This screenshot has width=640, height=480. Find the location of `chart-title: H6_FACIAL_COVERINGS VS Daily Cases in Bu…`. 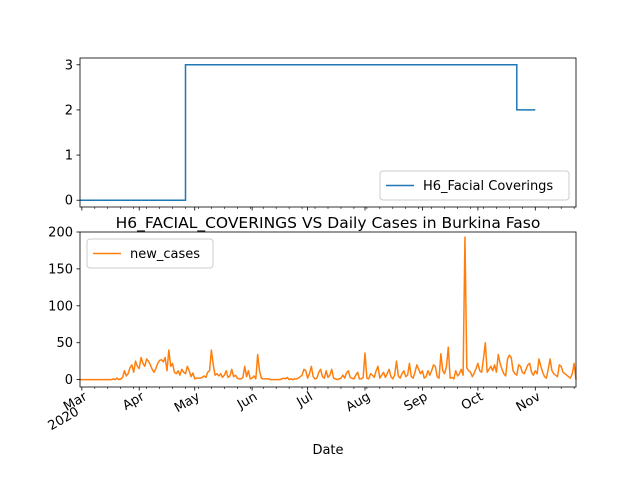

chart-title: H6_FACIAL_COVERINGS VS Daily Cases in Bu… is located at coordinates (328, 223).